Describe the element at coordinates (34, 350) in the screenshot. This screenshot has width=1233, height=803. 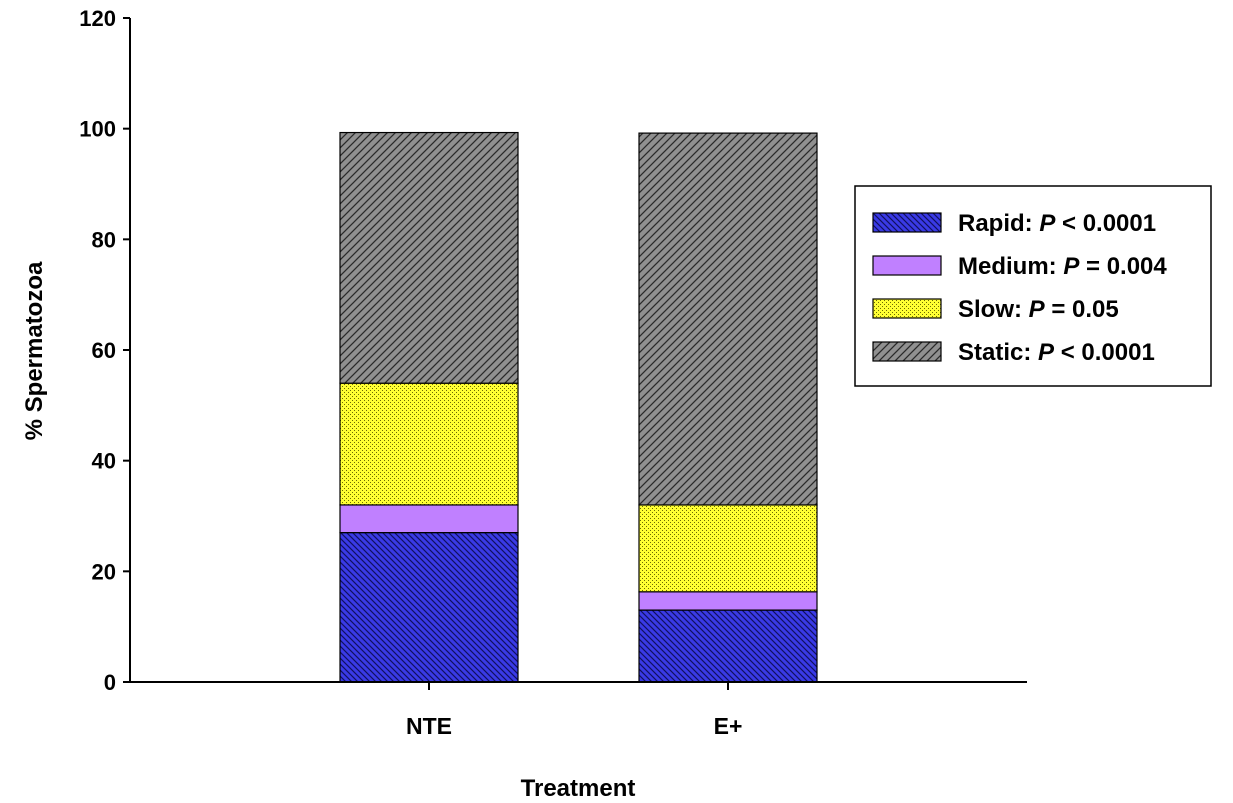
I see `y-axis-title: % Spermatozoa` at that location.